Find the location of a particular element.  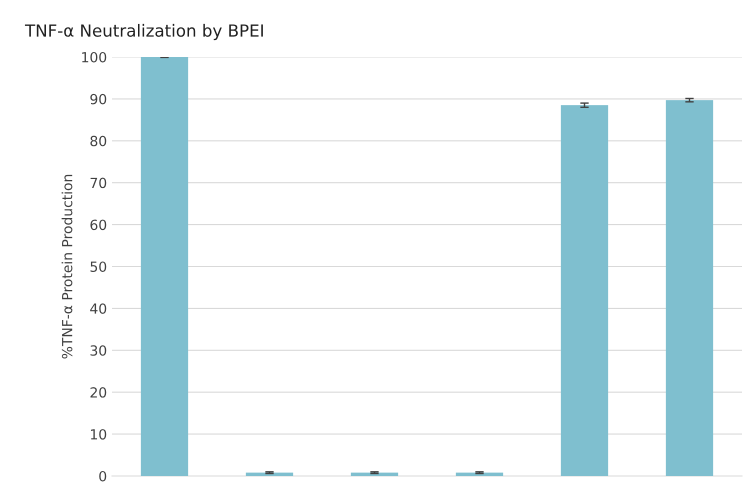

y-tick-label: 100 is located at coordinates (94, 57).